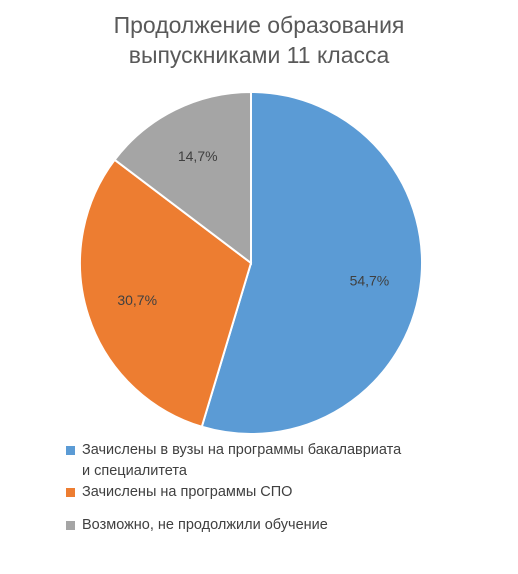 This screenshot has width=518, height=574. What do you see at coordinates (70, 525) in the screenshot?
I see `legend-swatch-not-continued` at bounding box center [70, 525].